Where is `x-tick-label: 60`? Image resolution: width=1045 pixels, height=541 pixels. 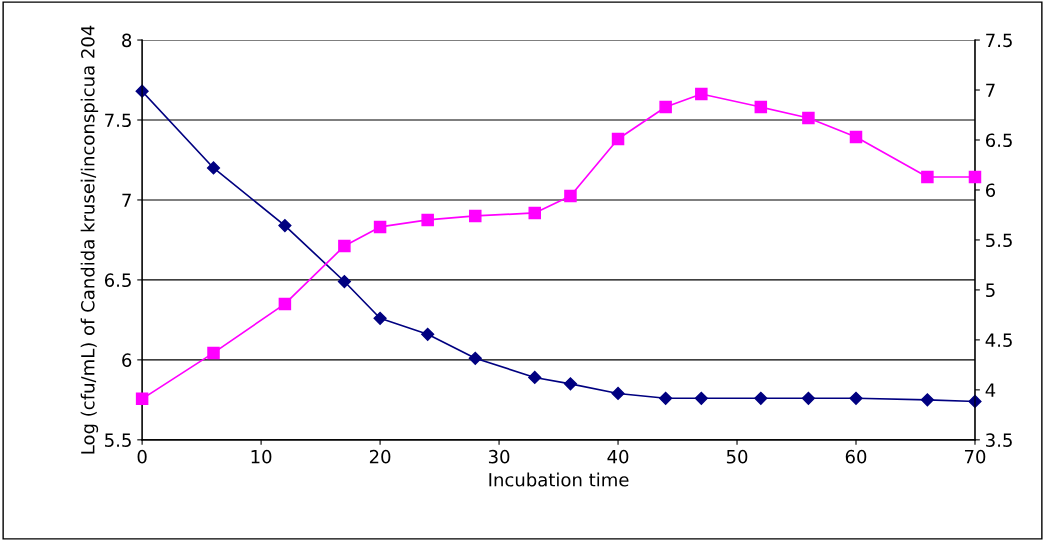
x-tick-label: 60 is located at coordinates (856, 456).